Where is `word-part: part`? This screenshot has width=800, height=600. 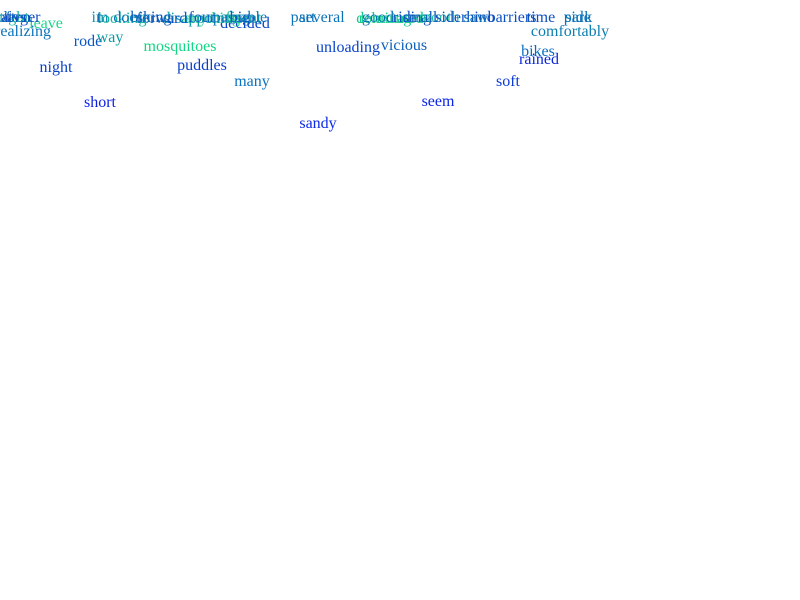
word-part: part is located at coordinates (303, 17).